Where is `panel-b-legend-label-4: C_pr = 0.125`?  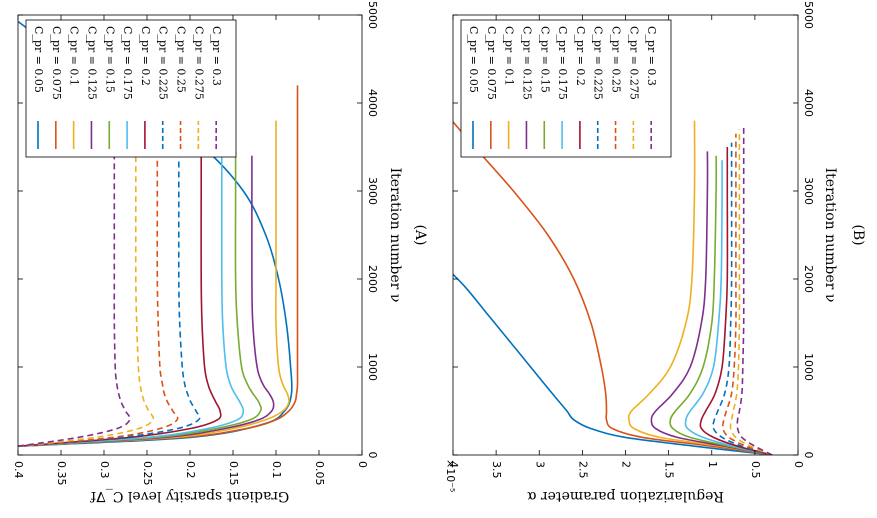
panel-b-legend-label-4: C_pr = 0.125 is located at coordinates (526, 63).